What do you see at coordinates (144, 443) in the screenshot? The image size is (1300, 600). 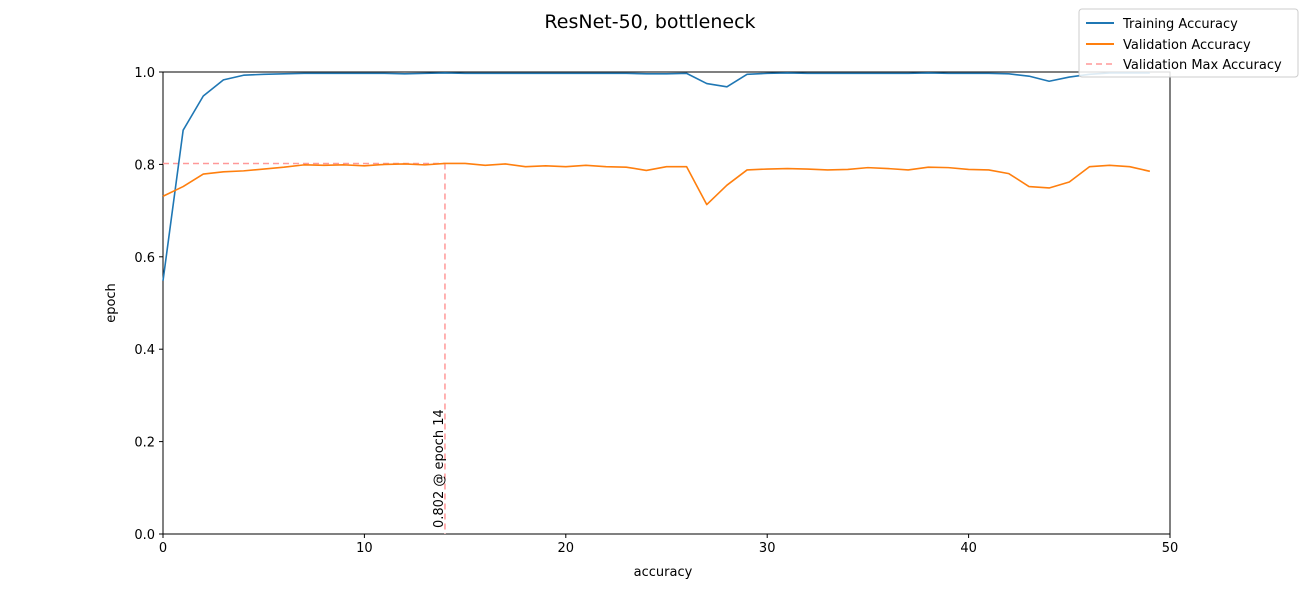 I see `y-tick-label: 0.2` at bounding box center [144, 443].